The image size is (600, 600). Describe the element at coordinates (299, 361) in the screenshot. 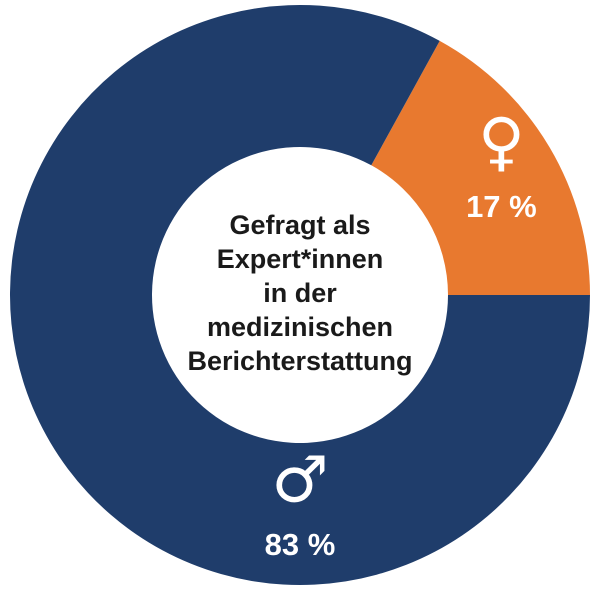

I see `chart-title: Berichterstattung` at that location.